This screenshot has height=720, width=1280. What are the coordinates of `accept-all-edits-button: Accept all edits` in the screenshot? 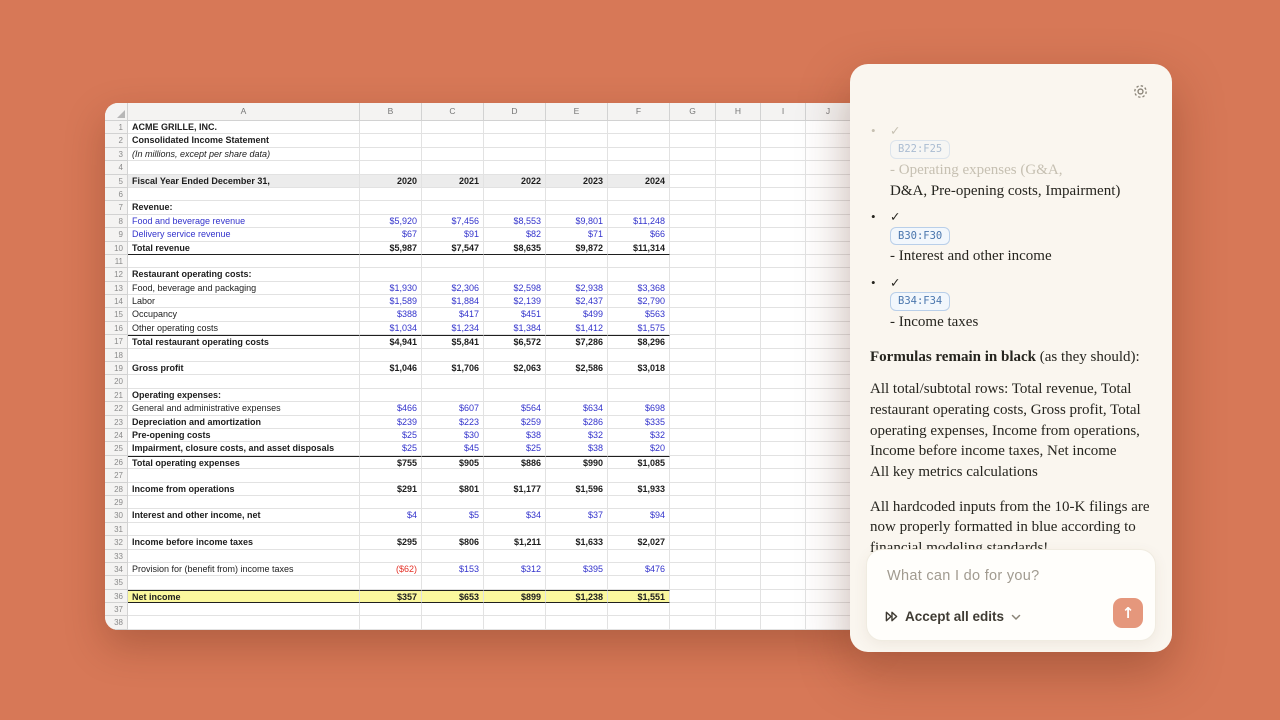 It's located at (953, 616).